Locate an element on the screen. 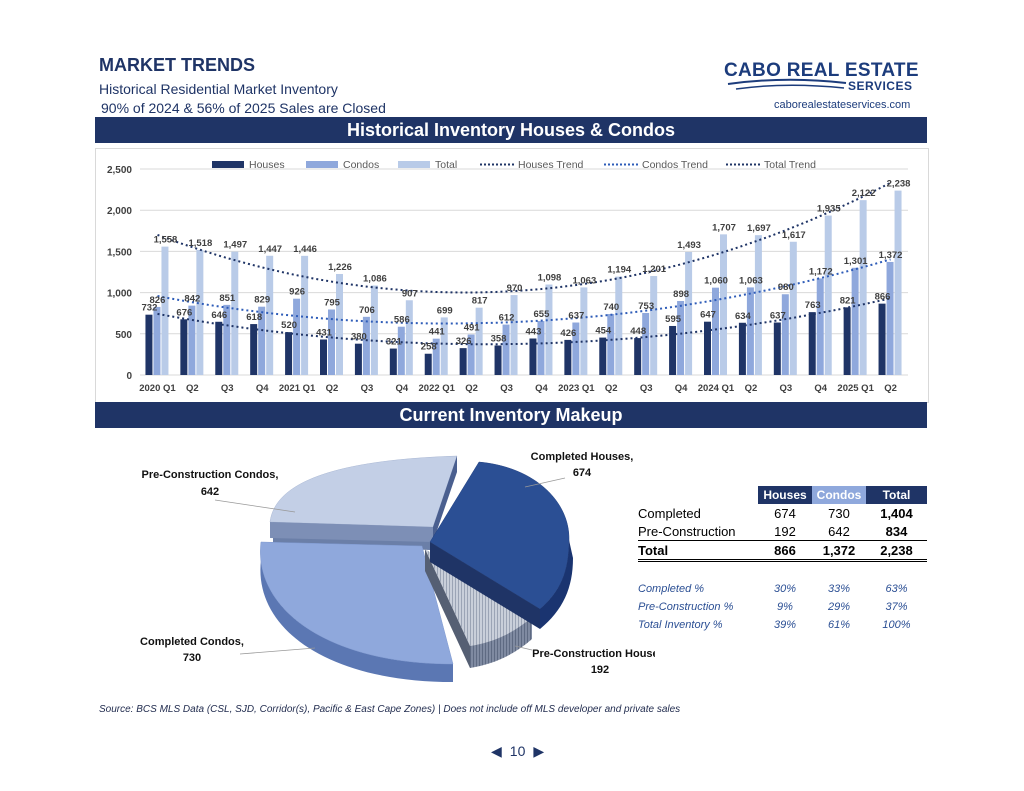  data-label: 970 is located at coordinates (515, 288).